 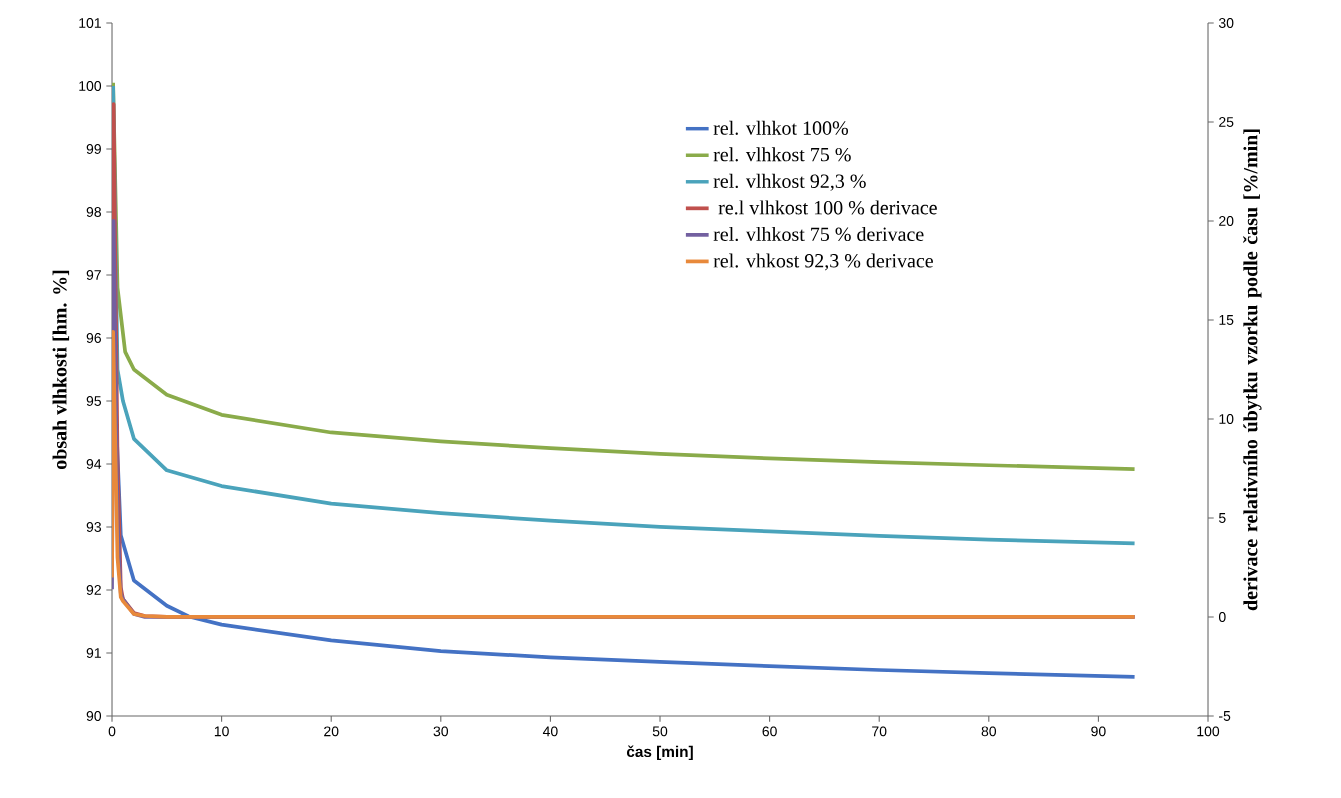 I want to click on x-tick-label: 60, so click(x=769, y=731).